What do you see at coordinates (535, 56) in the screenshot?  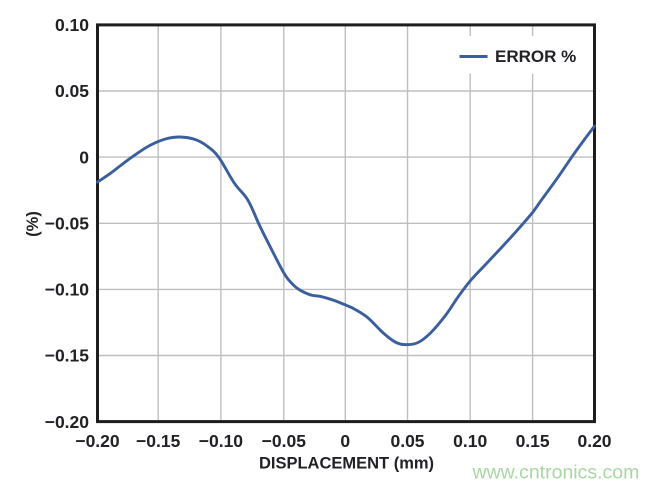 I see `svg-text: ERROR %` at bounding box center [535, 56].